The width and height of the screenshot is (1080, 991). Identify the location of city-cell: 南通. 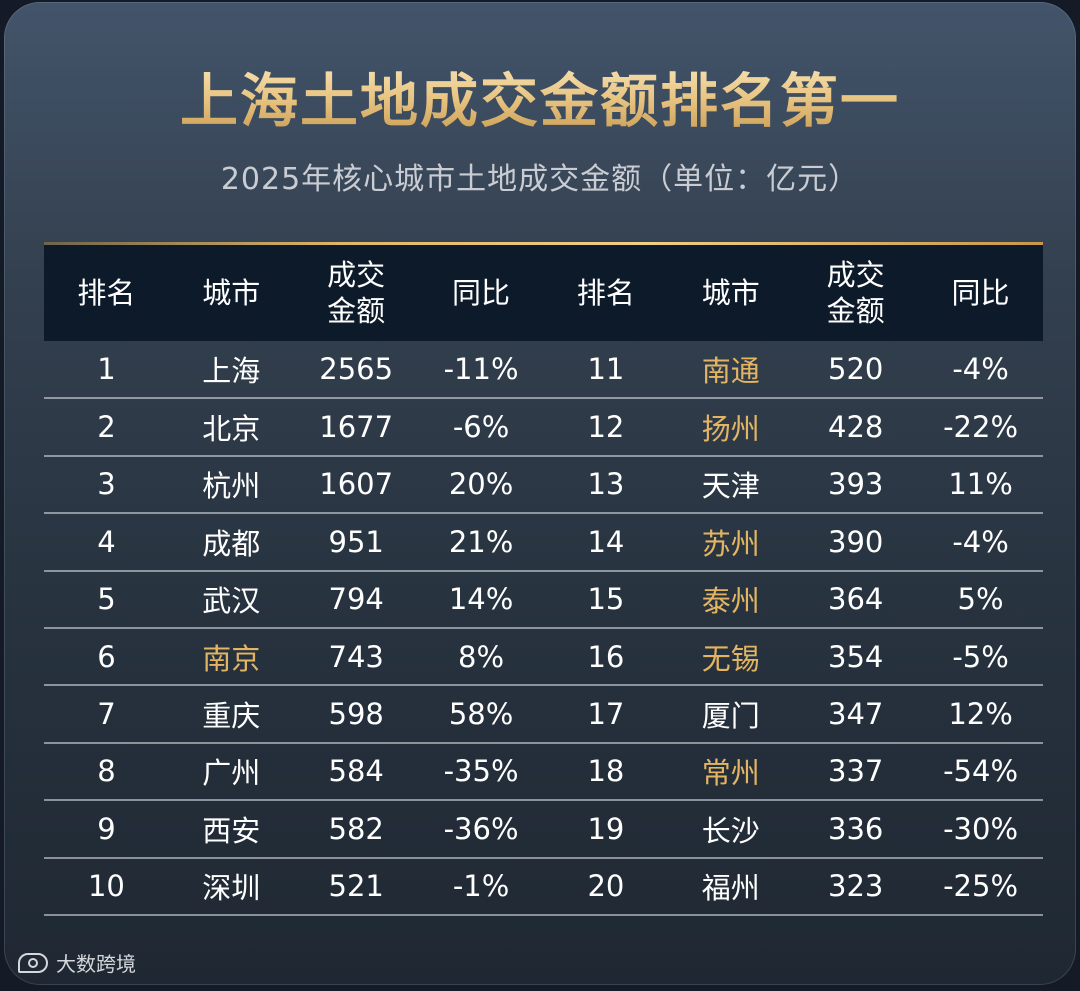
(730, 371).